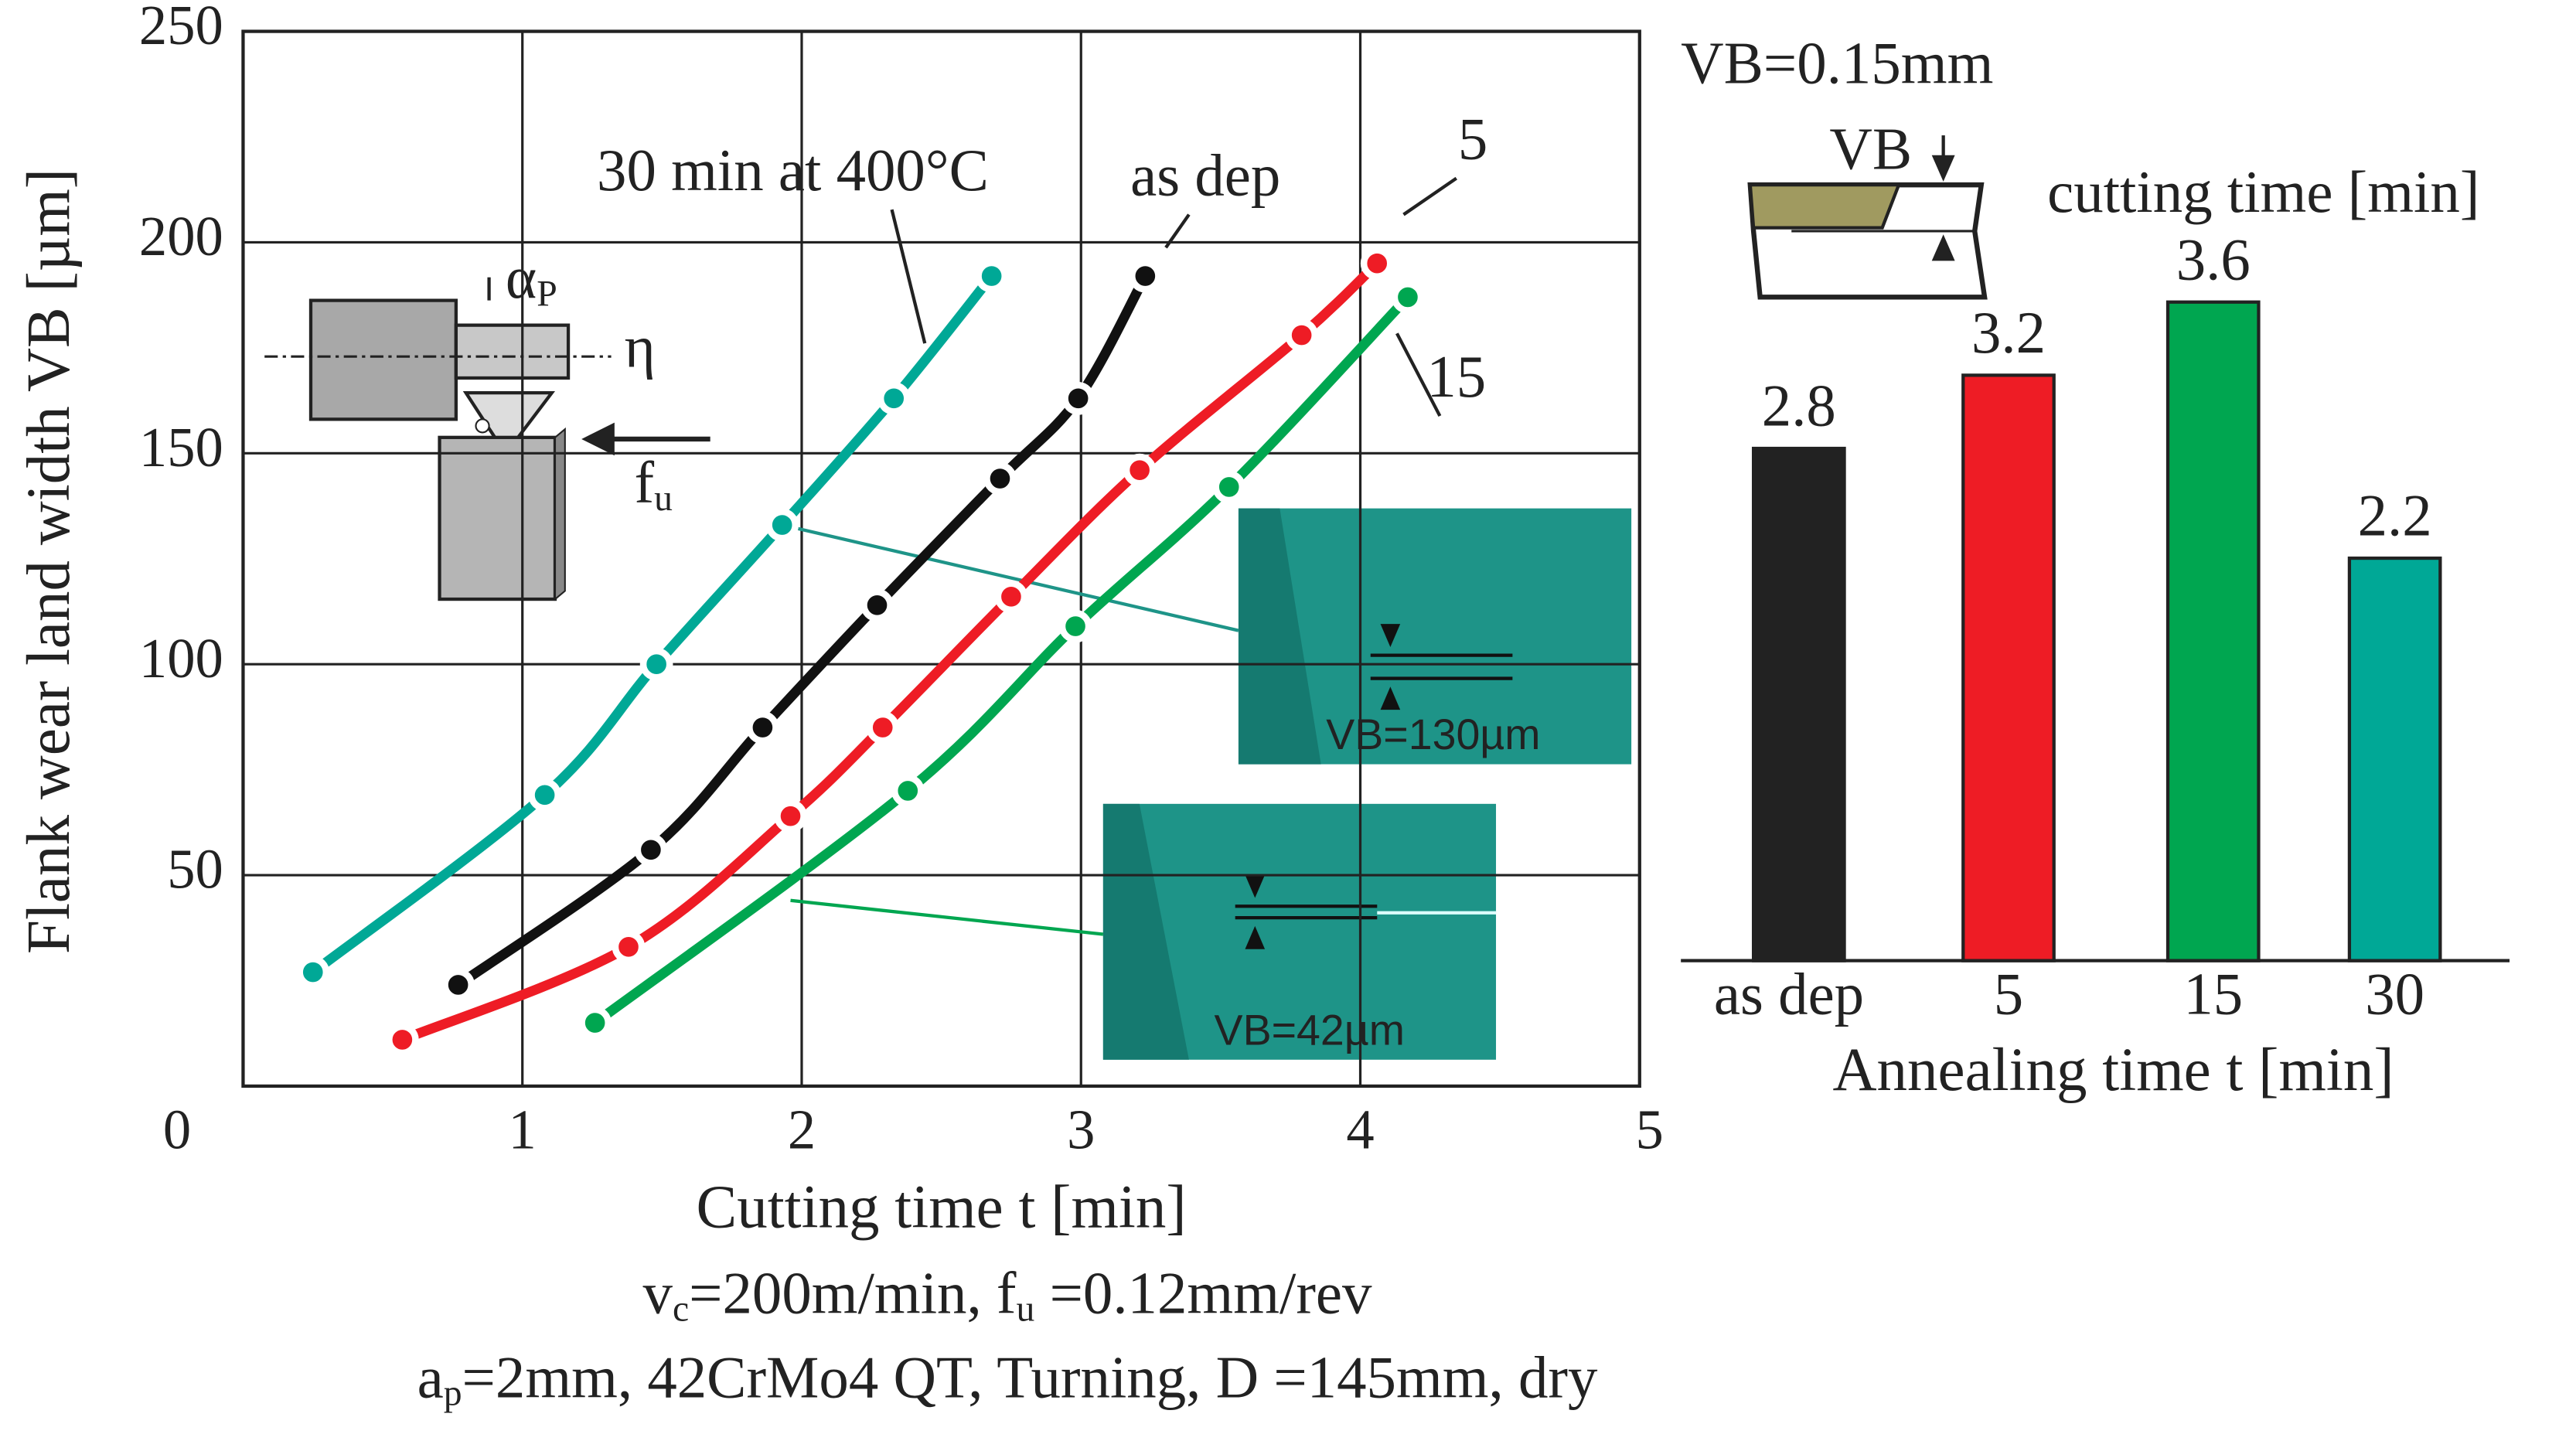 The width and height of the screenshot is (2576, 1441). What do you see at coordinates (195, 870) in the screenshot?
I see `y-tick-label: 50` at bounding box center [195, 870].